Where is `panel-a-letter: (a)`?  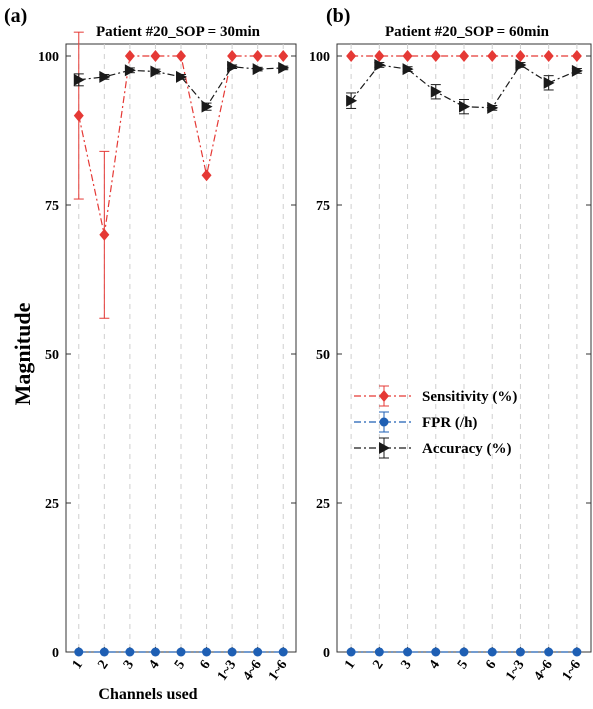 panel-a-letter: (a) is located at coordinates (15, 16).